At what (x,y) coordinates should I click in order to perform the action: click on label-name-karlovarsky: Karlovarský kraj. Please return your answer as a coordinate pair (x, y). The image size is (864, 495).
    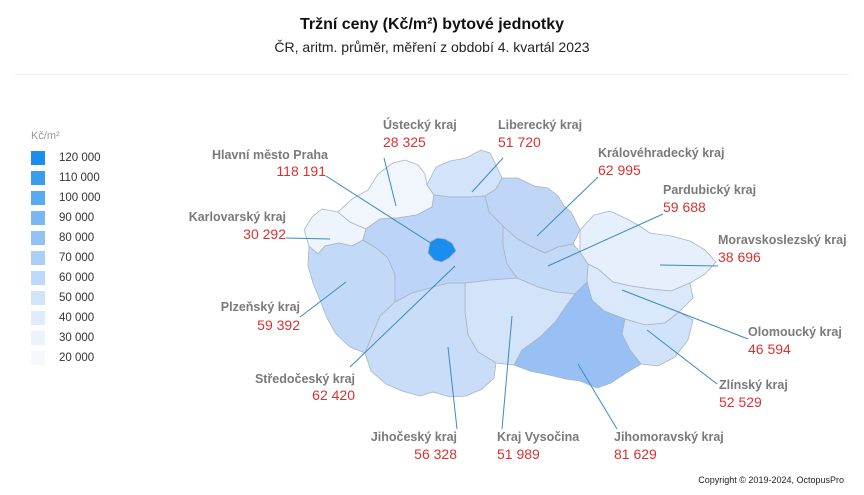
    Looking at the image, I should click on (237, 217).